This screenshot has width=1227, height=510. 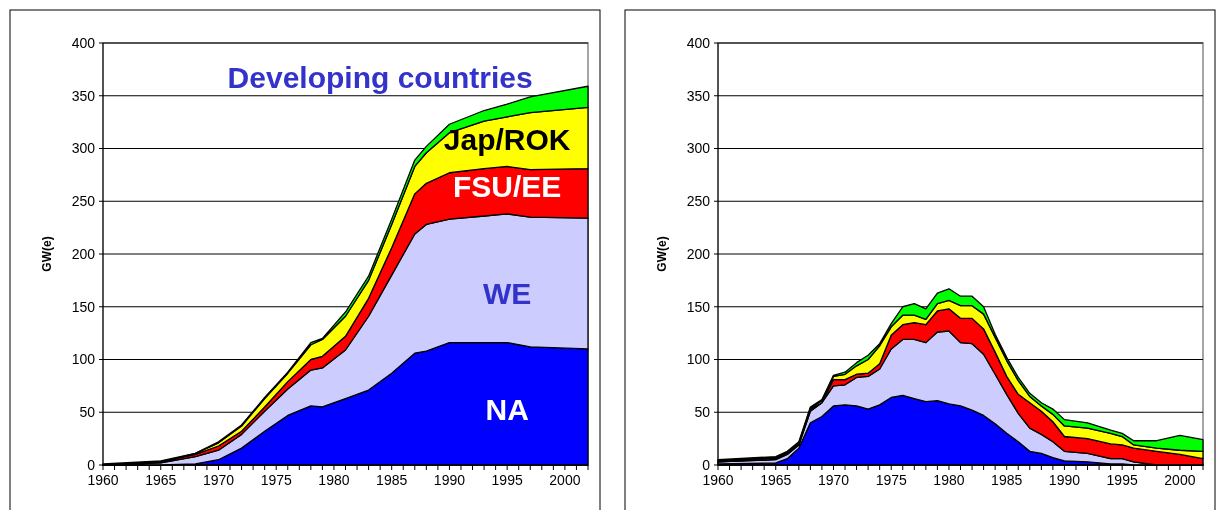 I want to click on series-label: NA, so click(x=507, y=410).